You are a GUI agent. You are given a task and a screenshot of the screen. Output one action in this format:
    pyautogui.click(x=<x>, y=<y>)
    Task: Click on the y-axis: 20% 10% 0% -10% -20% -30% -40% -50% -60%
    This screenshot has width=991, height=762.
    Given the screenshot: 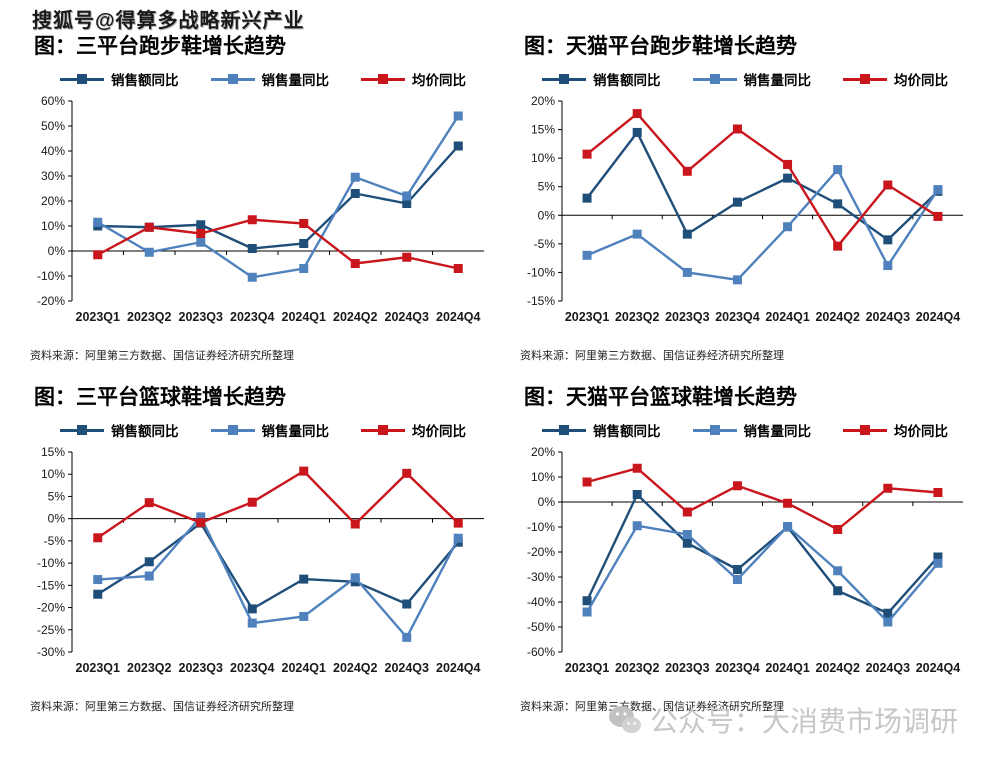 What is the action you would take?
    pyautogui.click(x=545, y=552)
    